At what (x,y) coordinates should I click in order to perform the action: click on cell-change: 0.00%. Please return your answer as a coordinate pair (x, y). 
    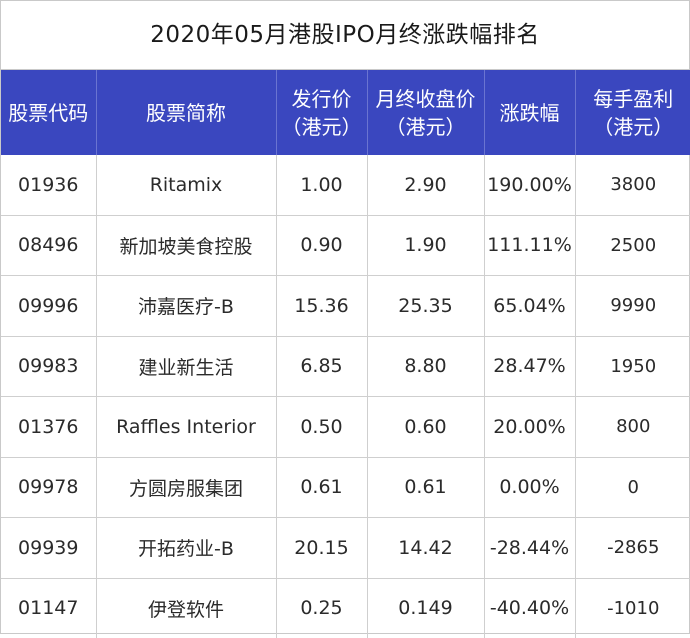
    Looking at the image, I should click on (530, 487).